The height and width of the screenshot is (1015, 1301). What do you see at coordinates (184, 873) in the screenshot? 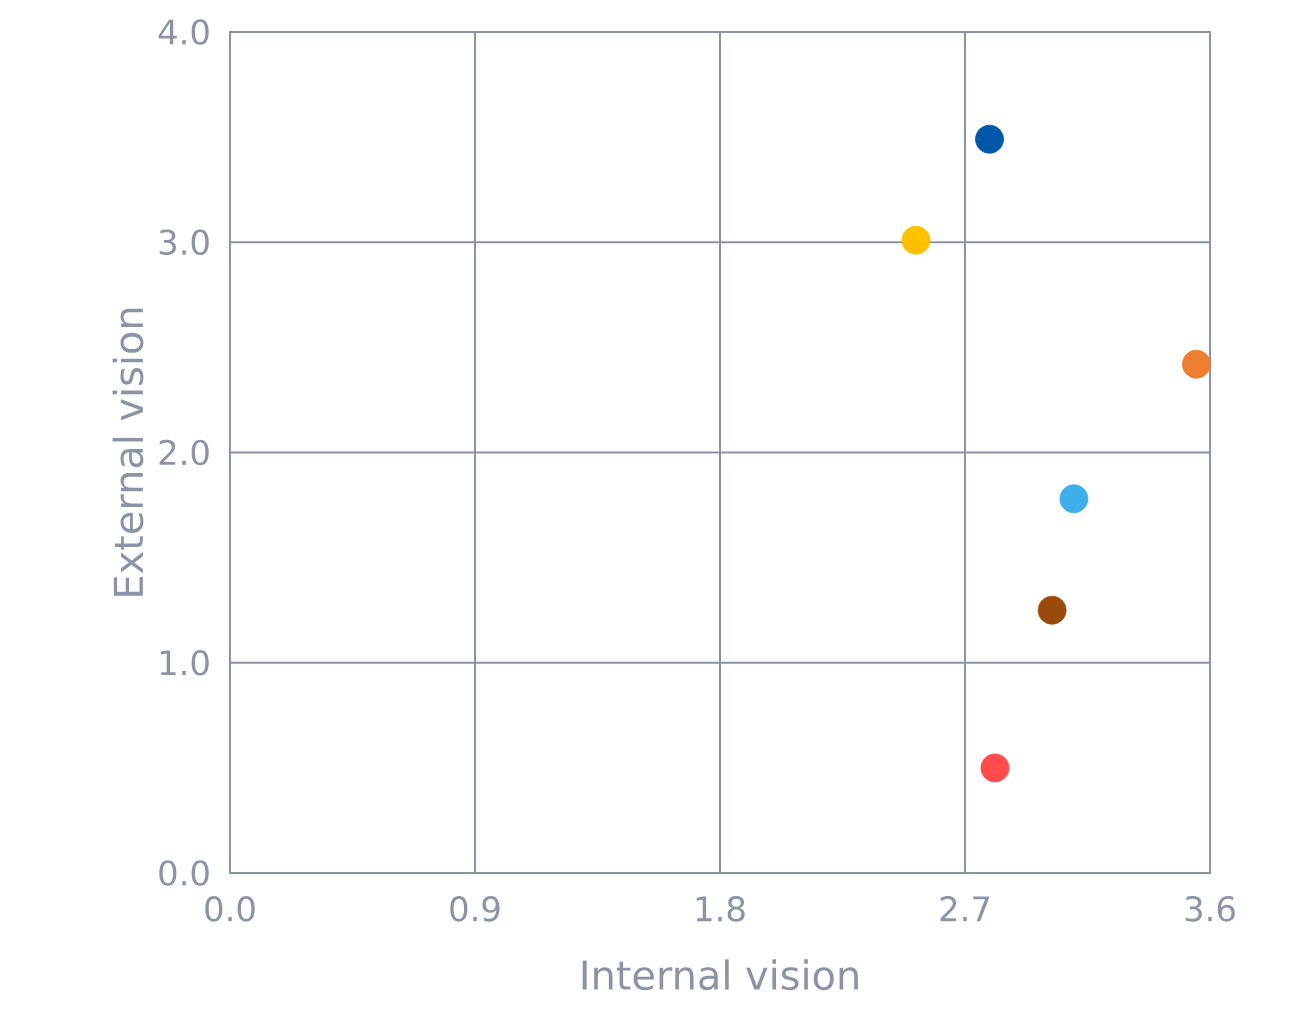
I see `y-tick-label: 0.0` at bounding box center [184, 873].